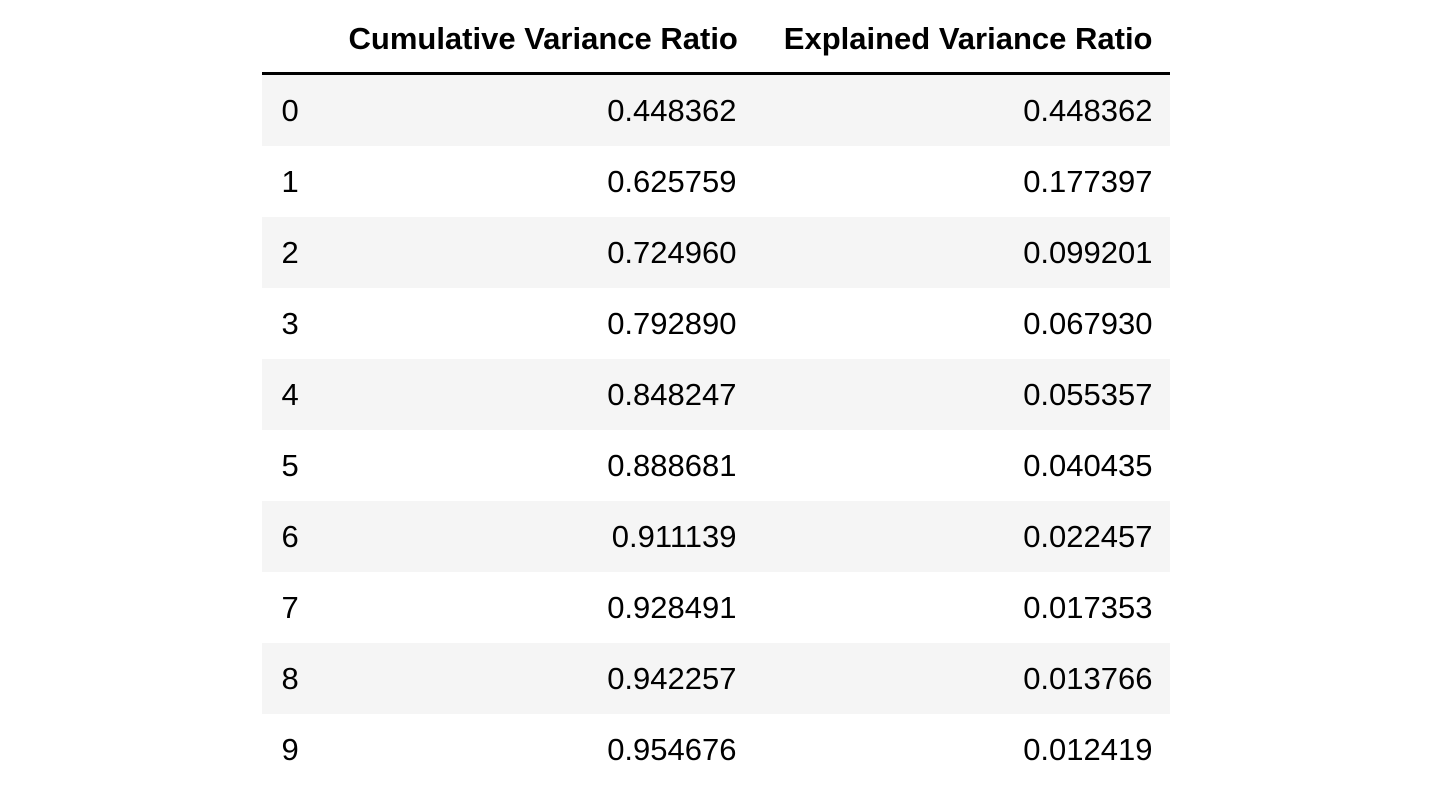 The image size is (1431, 799). I want to click on table-row: 7 0.928491 0.017353, so click(715, 607).